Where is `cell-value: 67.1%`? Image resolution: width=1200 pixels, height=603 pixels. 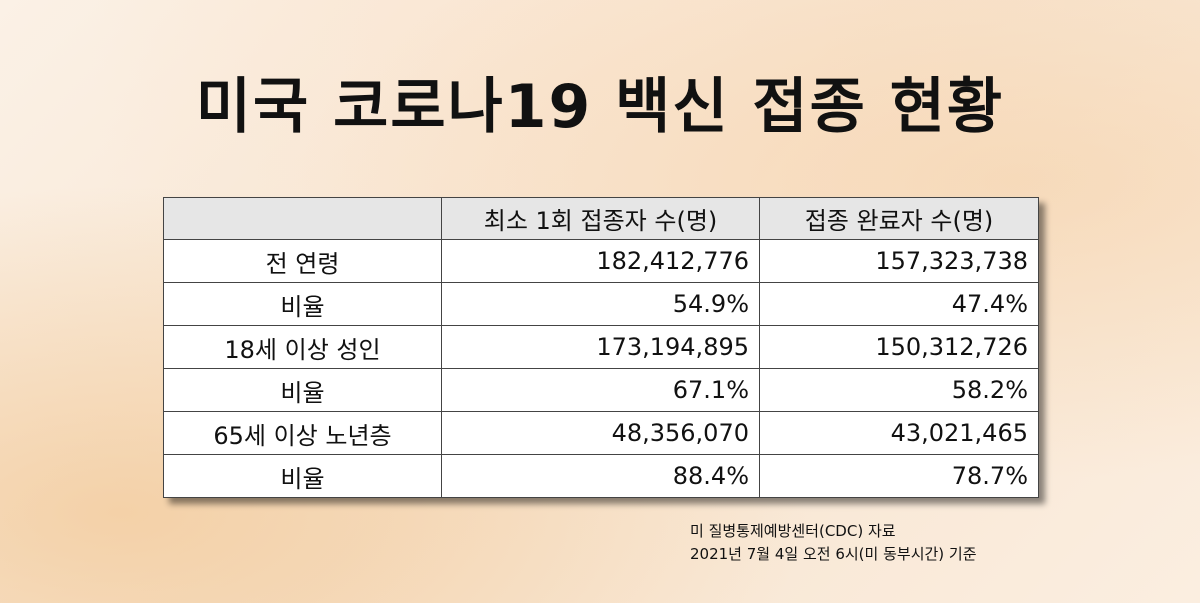
cell-value: 67.1% is located at coordinates (600, 390).